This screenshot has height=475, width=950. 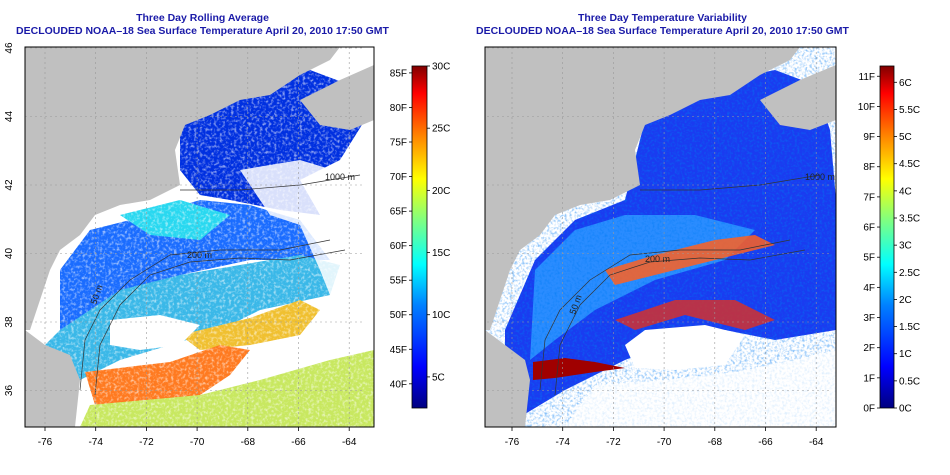 What do you see at coordinates (909, 164) in the screenshot?
I see `colorbar-c-label: 4.5C` at bounding box center [909, 164].